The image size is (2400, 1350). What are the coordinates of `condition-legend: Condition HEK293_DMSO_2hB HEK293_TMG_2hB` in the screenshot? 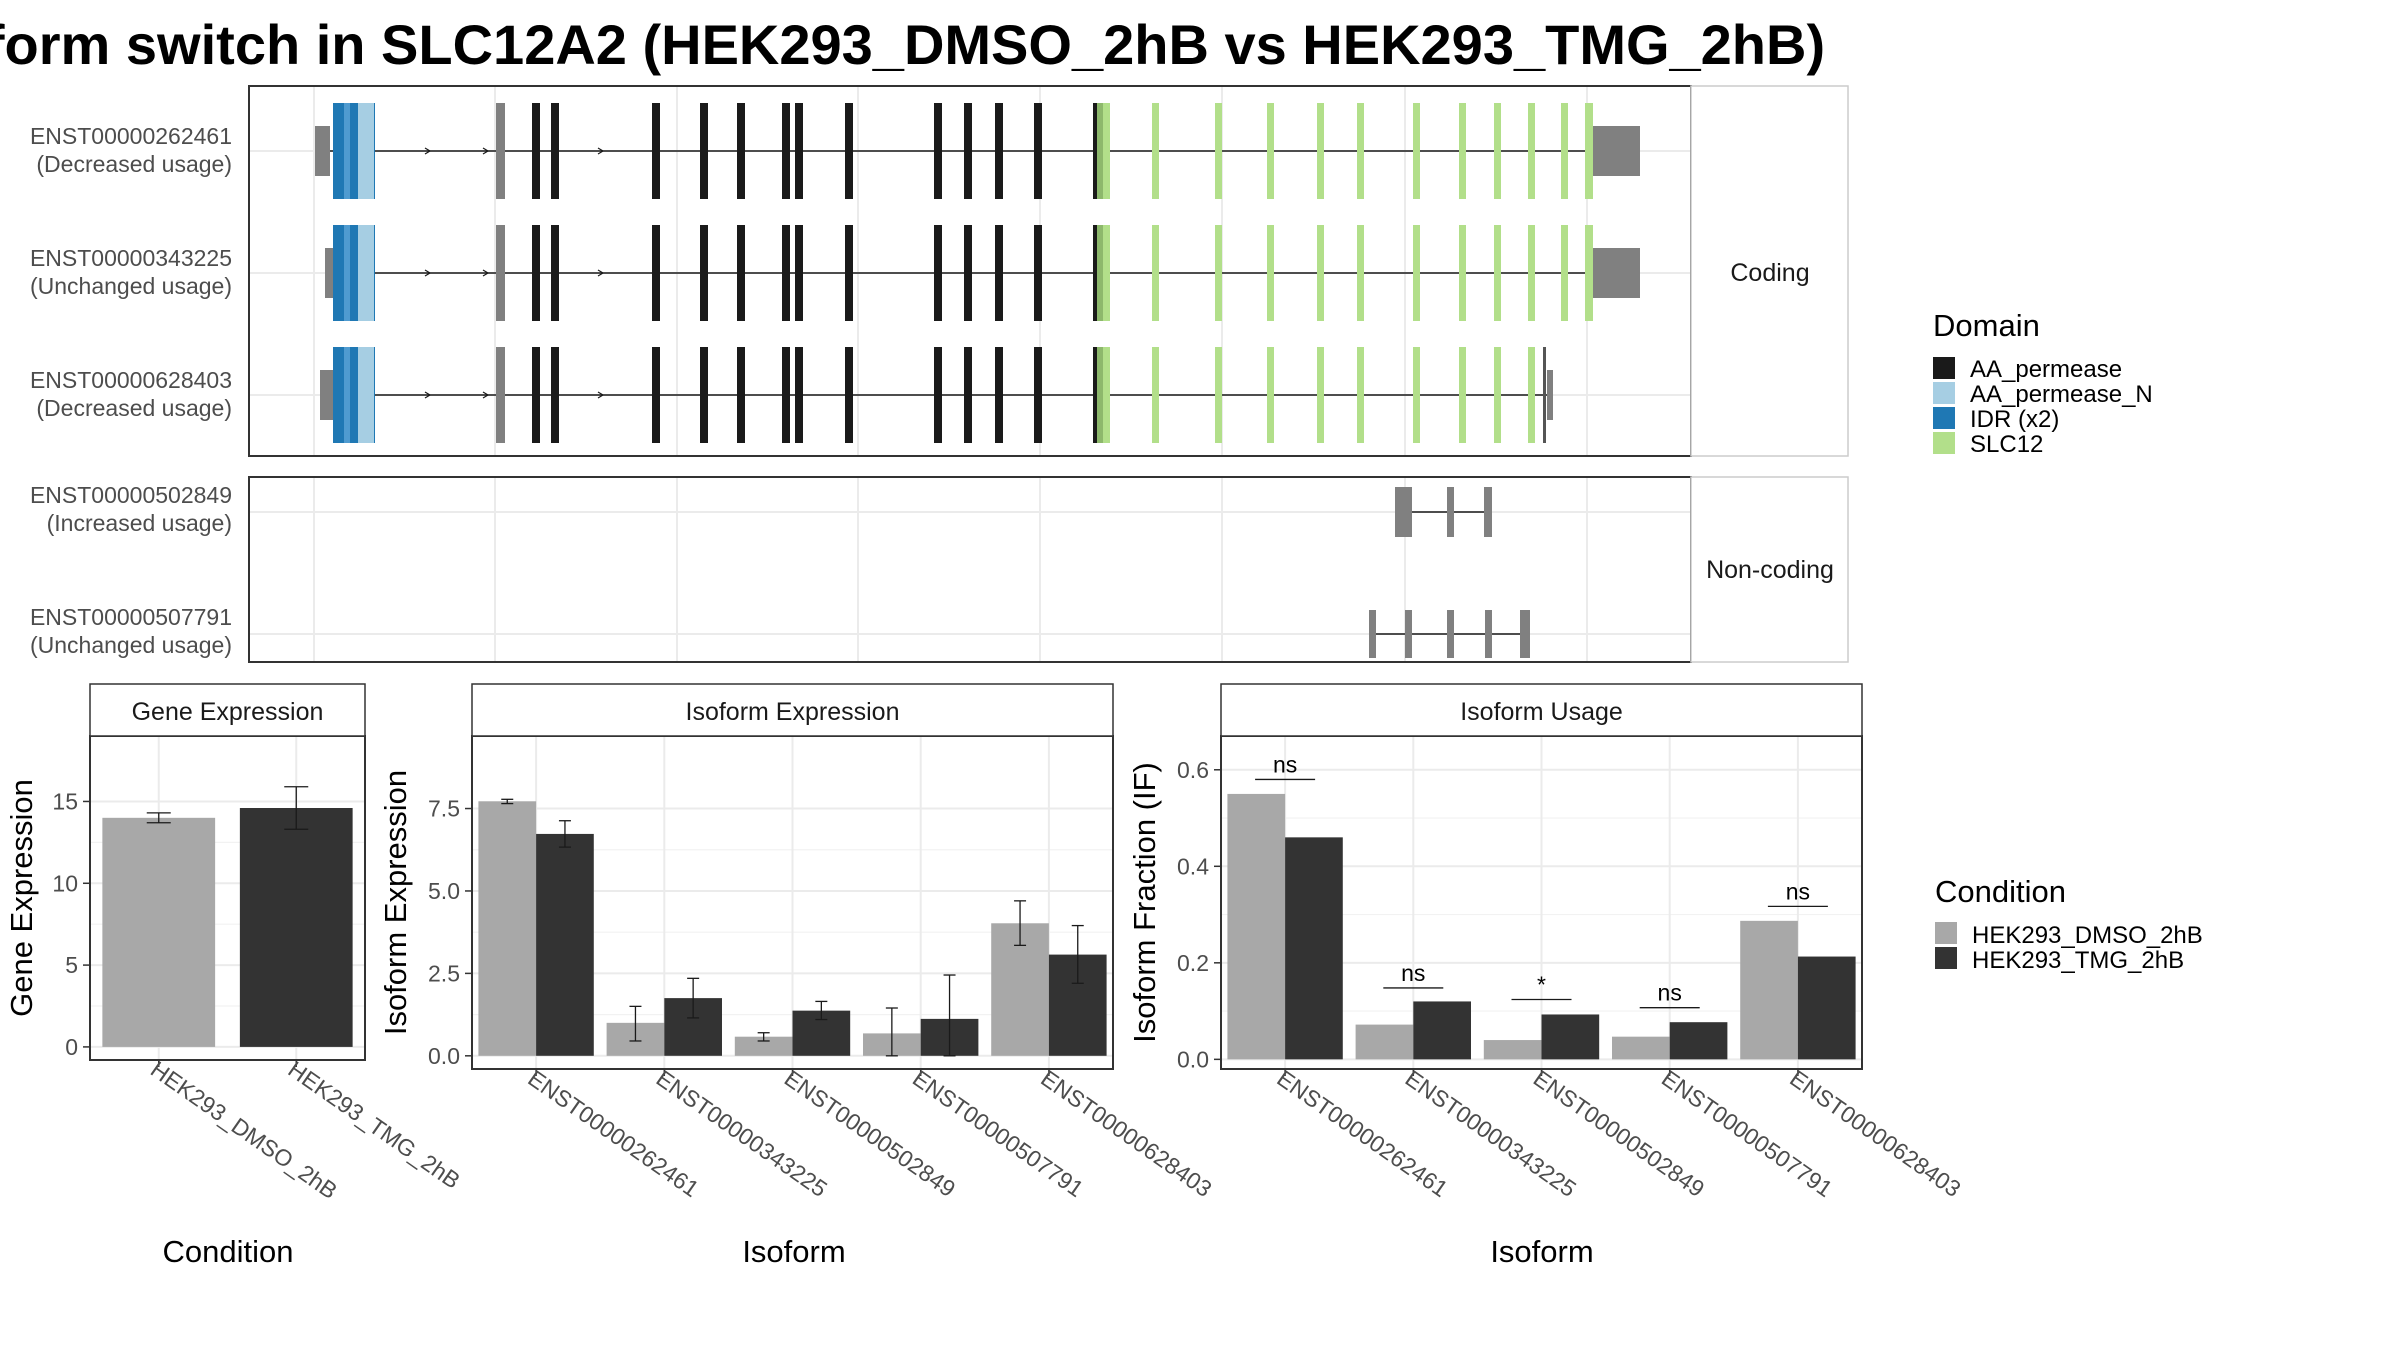 It's located at (2069, 924).